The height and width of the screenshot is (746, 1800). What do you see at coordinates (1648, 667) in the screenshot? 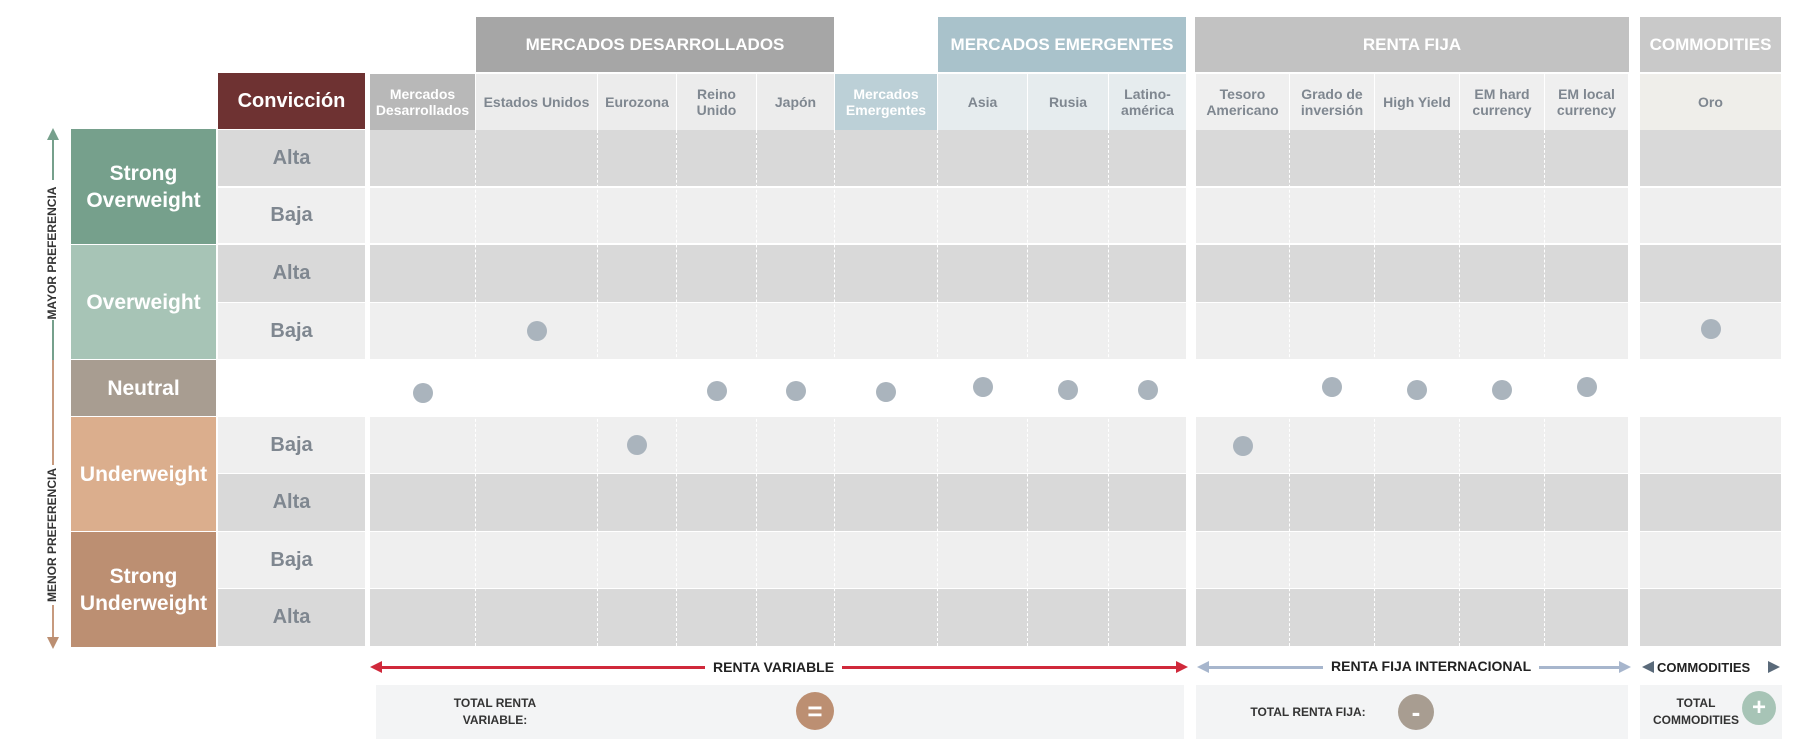
I see `commodities-arrow-left-head` at bounding box center [1648, 667].